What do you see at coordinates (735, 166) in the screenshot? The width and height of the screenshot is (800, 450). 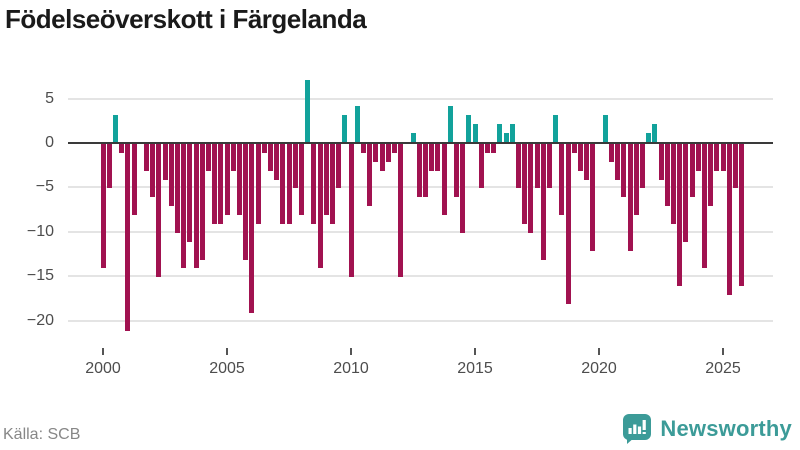 I see `bar-2025q3` at bounding box center [735, 166].